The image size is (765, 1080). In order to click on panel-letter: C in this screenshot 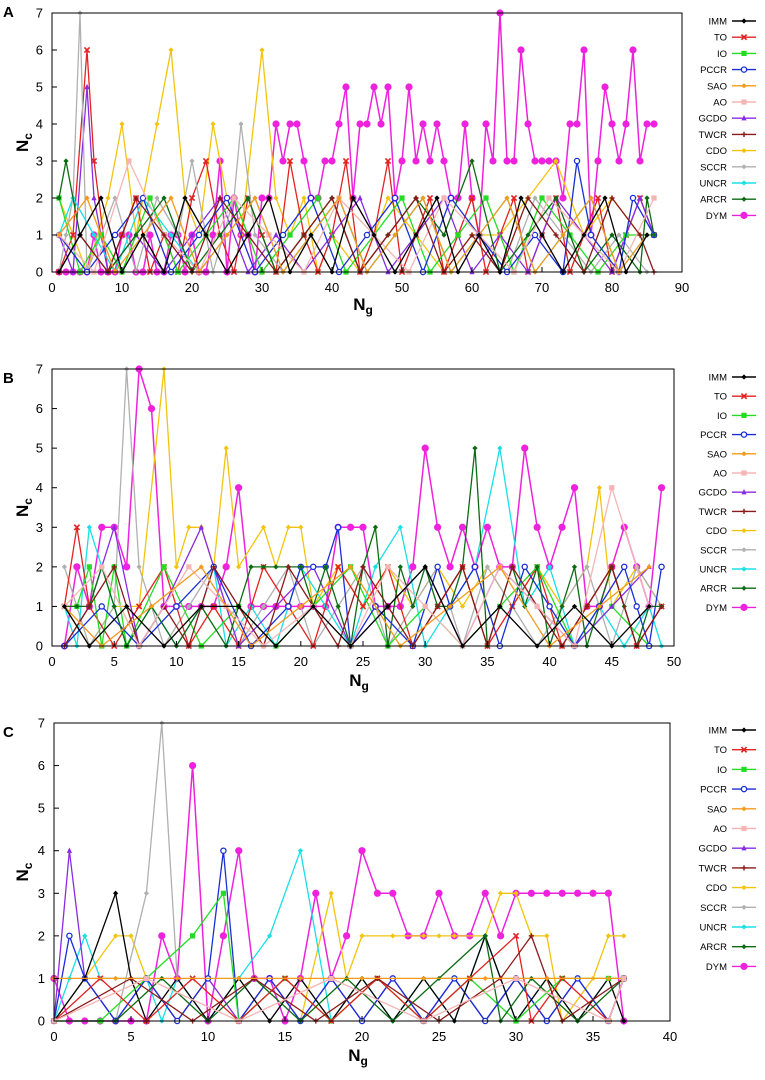, I will do `click(8, 732)`.